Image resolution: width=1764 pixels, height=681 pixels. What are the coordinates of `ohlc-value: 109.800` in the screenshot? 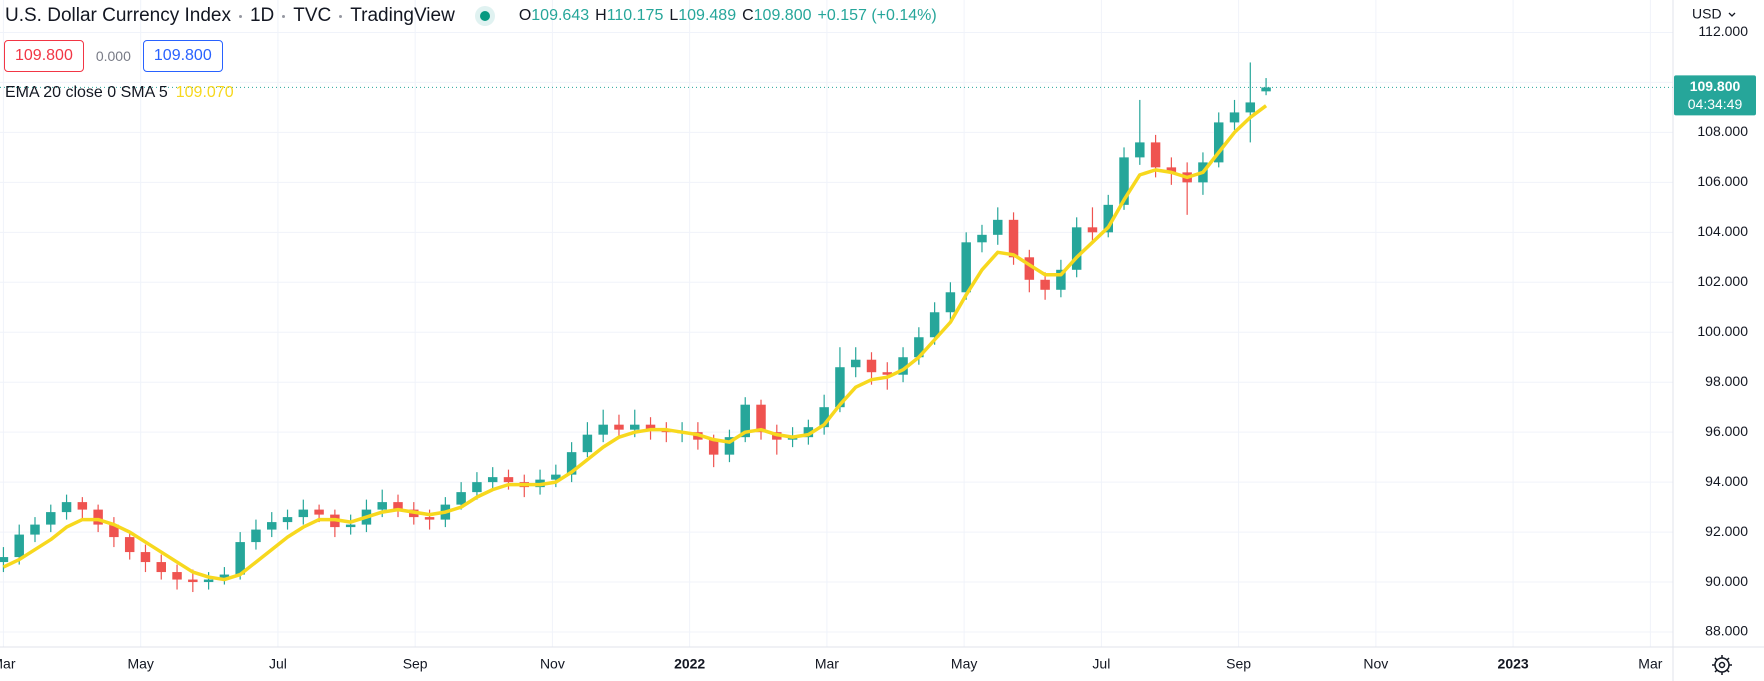 It's located at (782, 15).